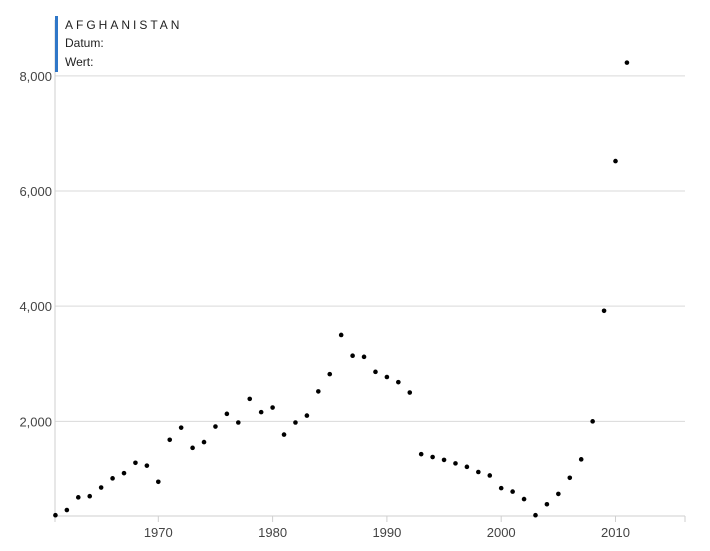 The width and height of the screenshot is (710, 551). Describe the element at coordinates (35, 249) in the screenshot. I see `y-axis-ticks: 2,000 4,000 6,000 8,000` at that location.